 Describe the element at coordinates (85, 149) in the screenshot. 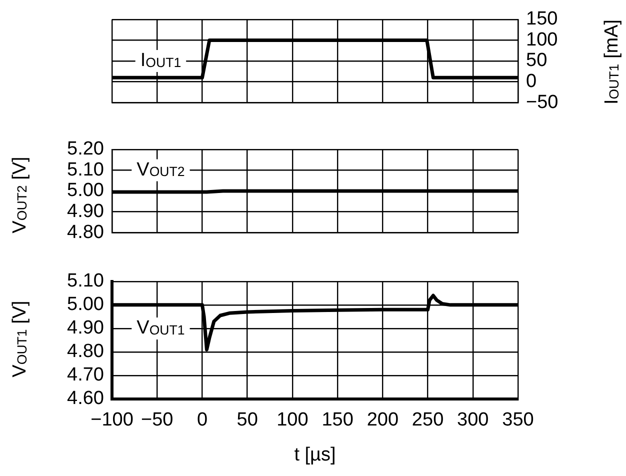

I see `y-tick-label: 5.20` at that location.